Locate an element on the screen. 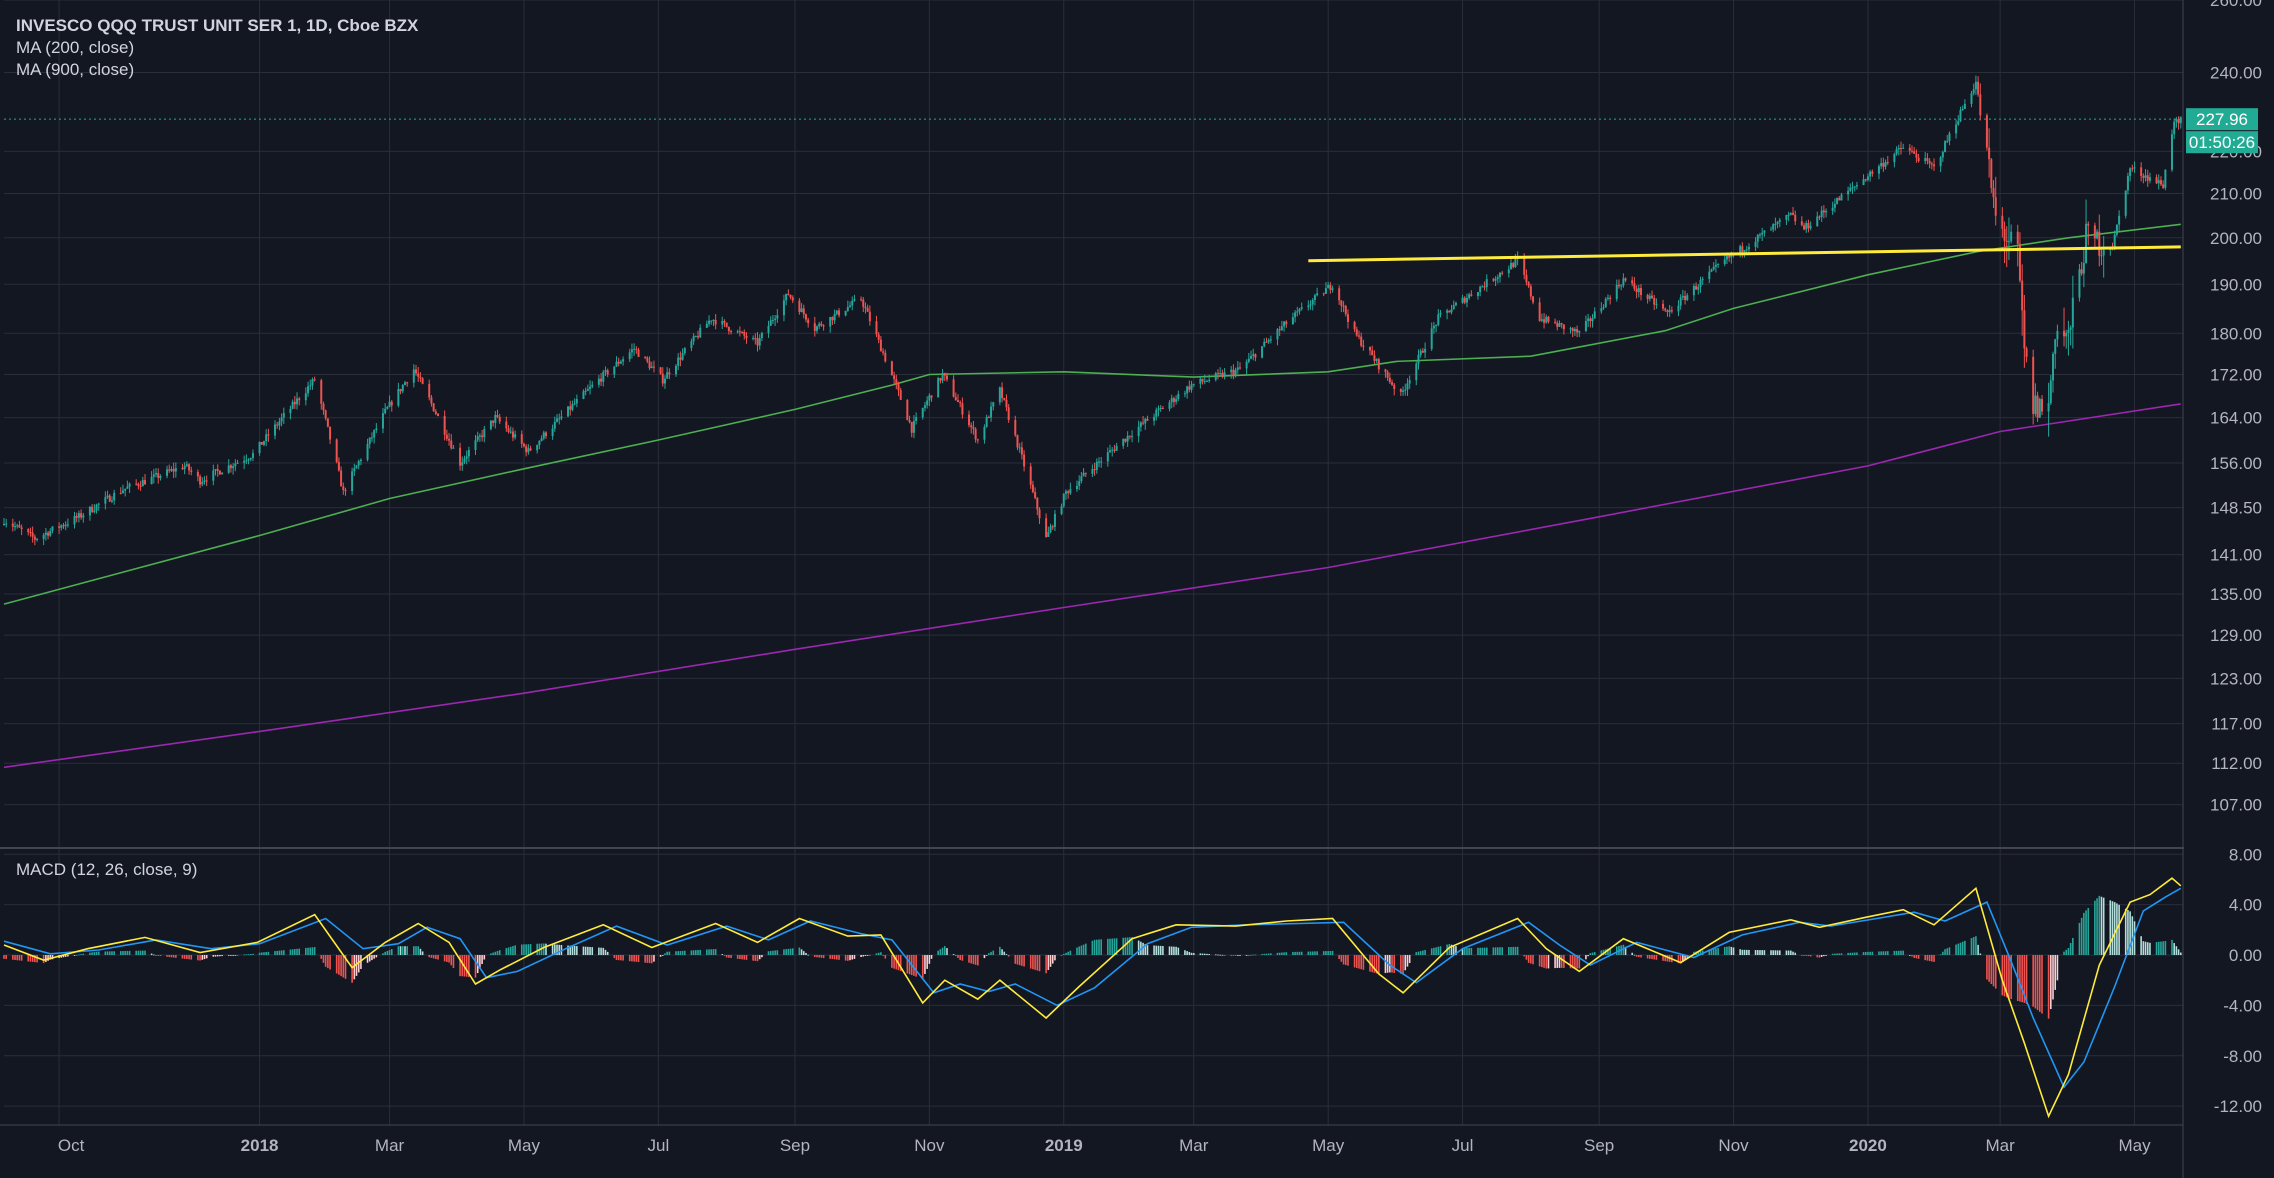  time-tick-label: Nov is located at coordinates (929, 1145).